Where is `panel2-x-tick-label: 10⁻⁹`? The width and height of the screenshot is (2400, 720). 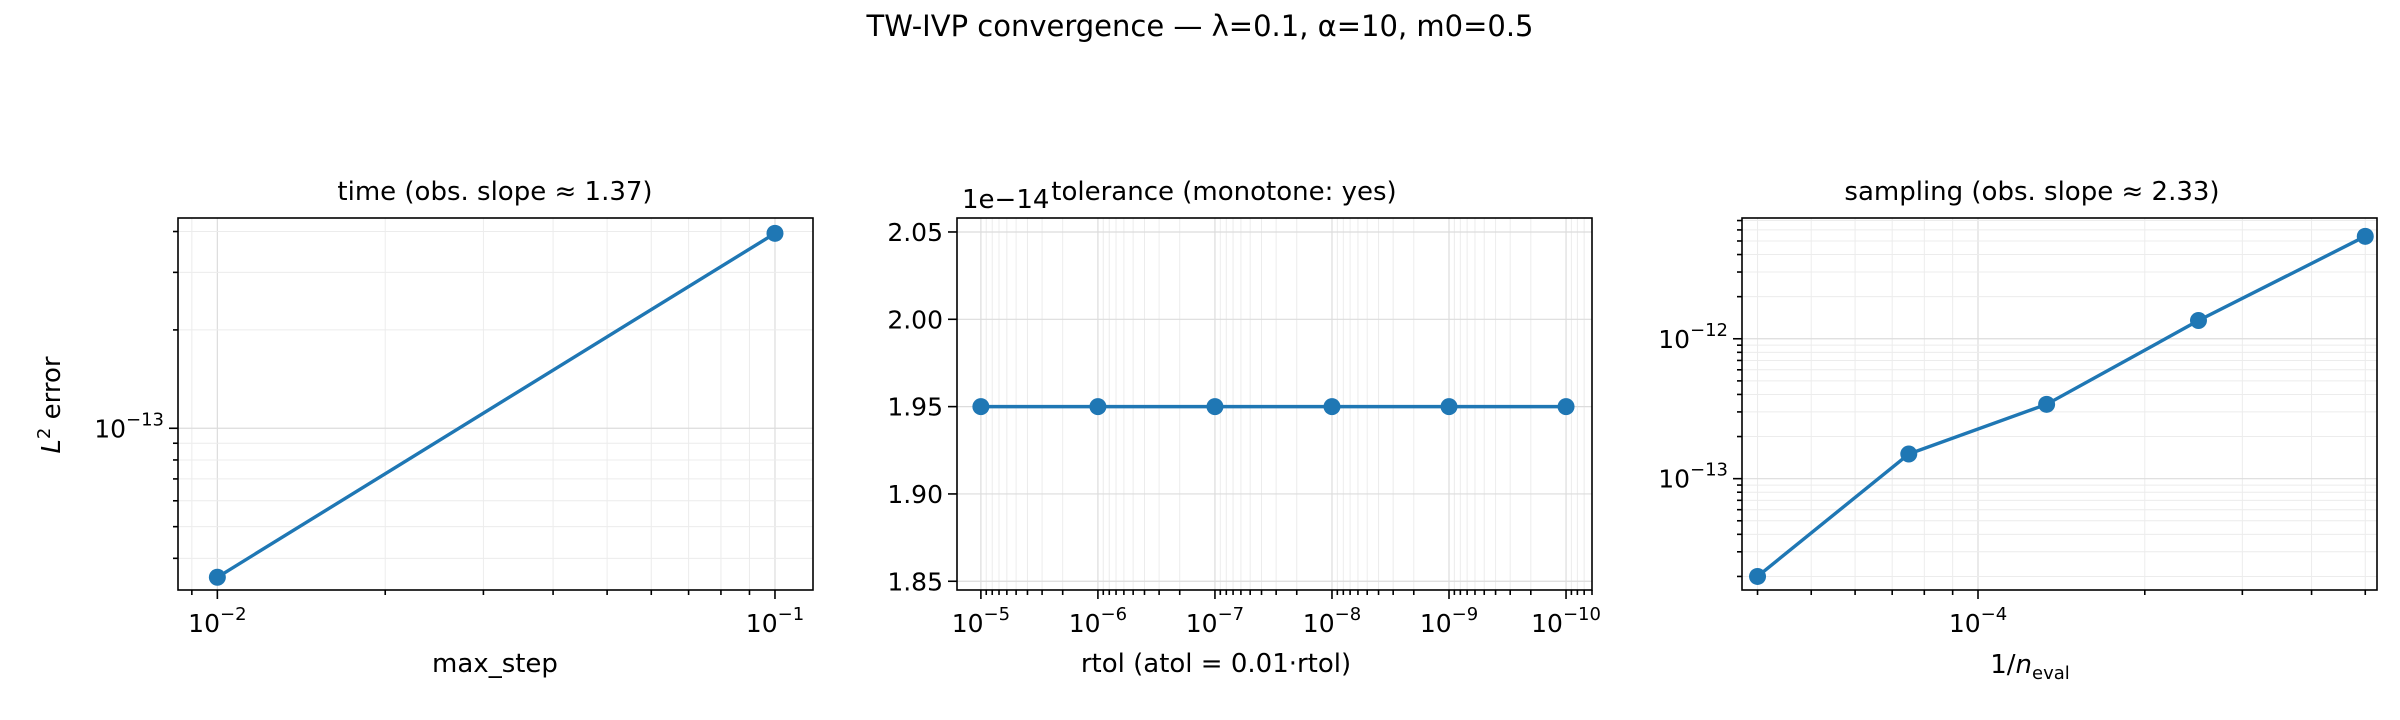 panel2-x-tick-label: 10⁻⁹ is located at coordinates (1449, 621).